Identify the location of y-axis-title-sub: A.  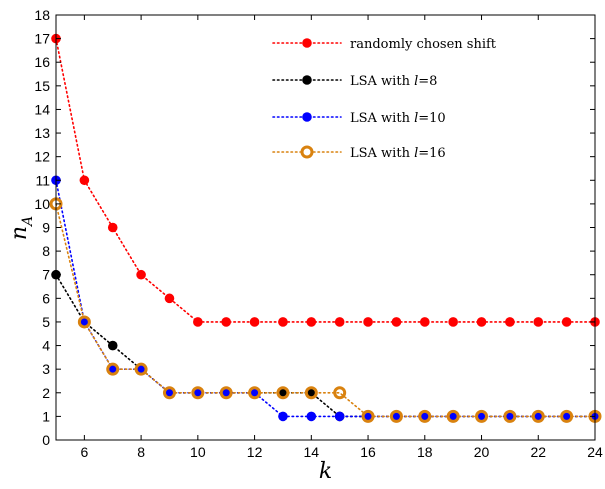
(28, 222).